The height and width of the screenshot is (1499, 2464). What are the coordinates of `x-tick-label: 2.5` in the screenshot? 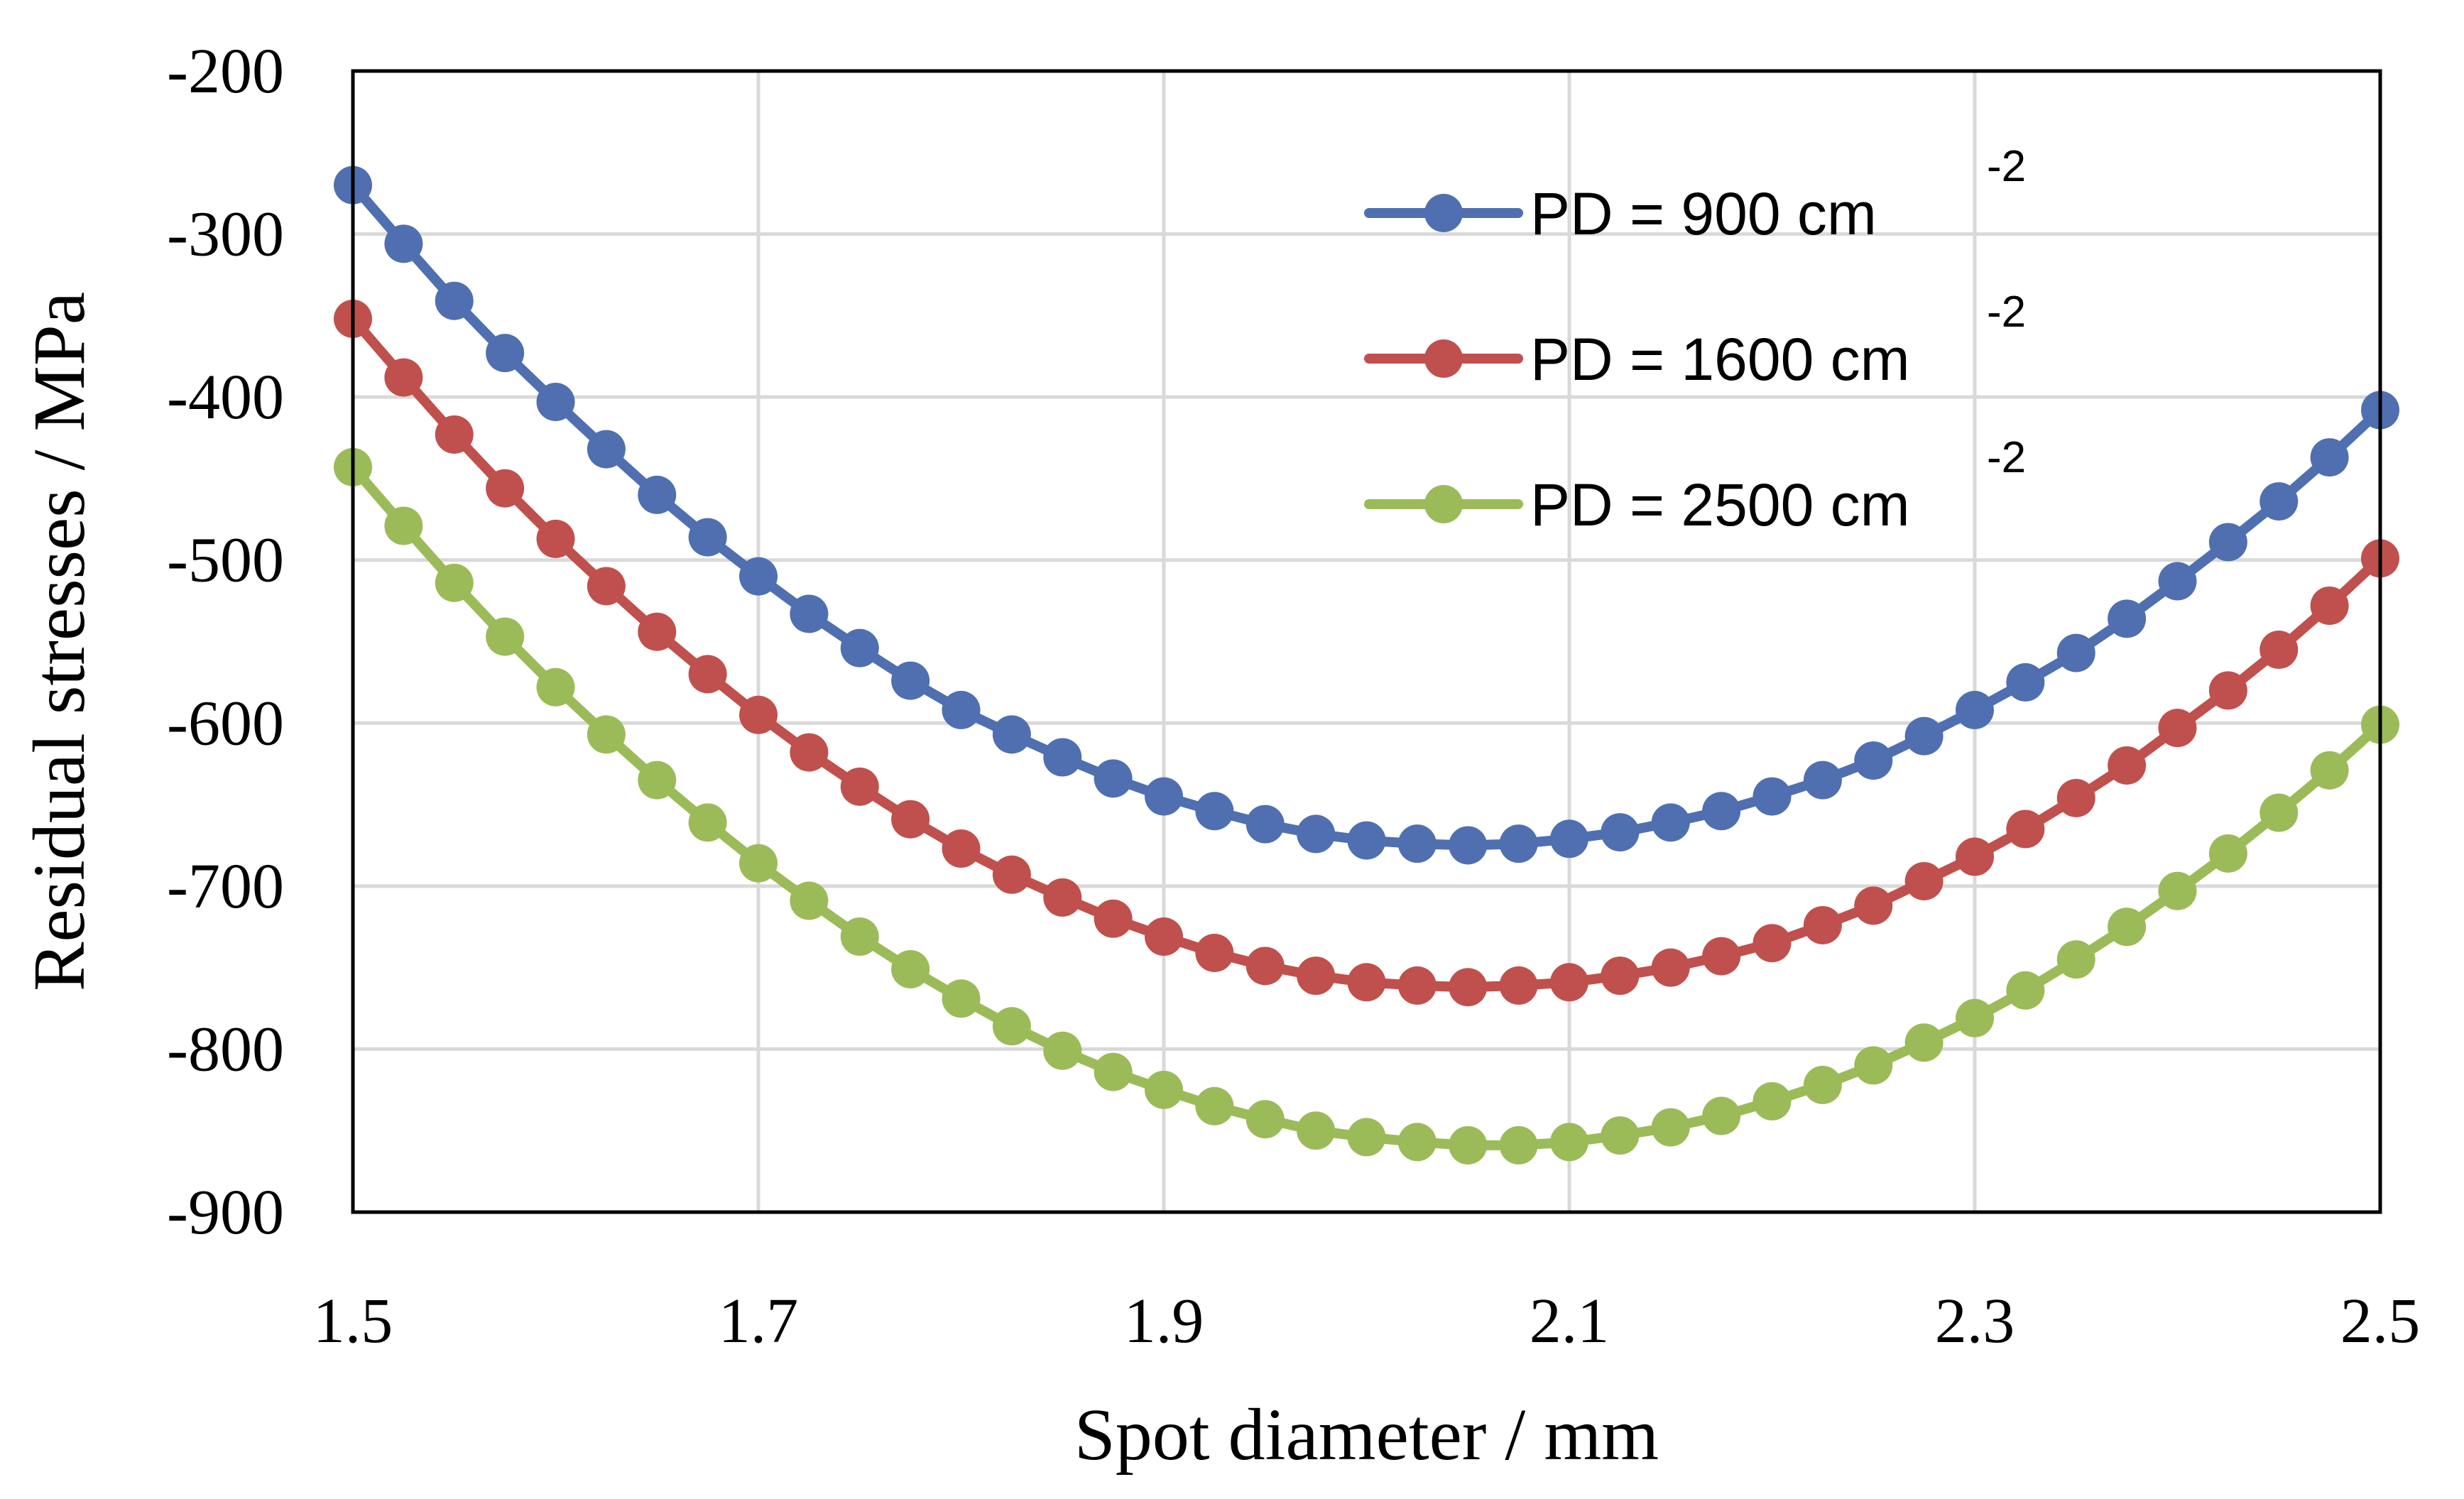 It's located at (2380, 1321).